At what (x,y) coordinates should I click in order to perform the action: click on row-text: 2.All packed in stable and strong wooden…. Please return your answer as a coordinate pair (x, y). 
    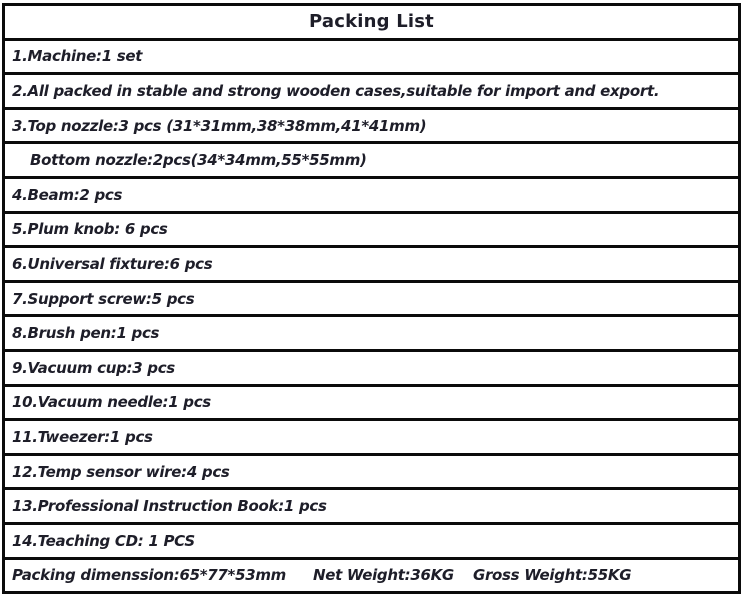
    Looking at the image, I should click on (336, 90).